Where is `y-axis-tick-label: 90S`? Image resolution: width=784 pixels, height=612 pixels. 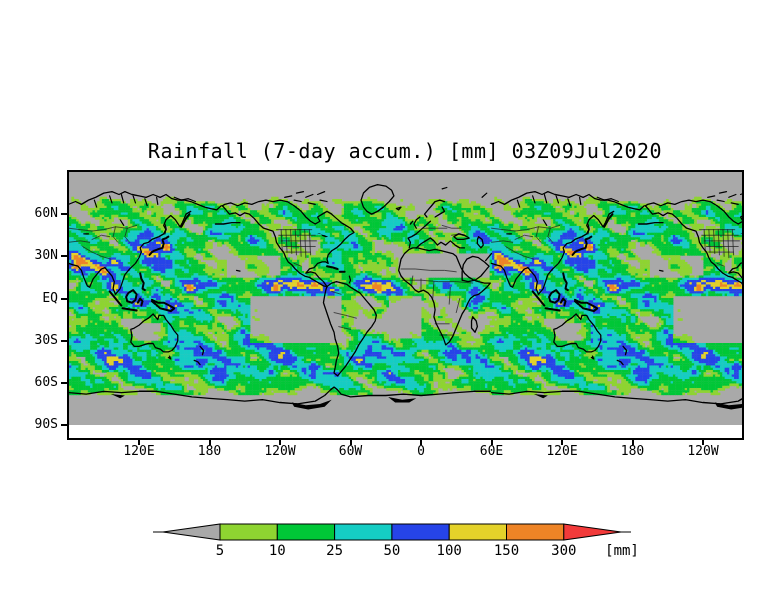 y-axis-tick-label: 90S is located at coordinates (46, 425).